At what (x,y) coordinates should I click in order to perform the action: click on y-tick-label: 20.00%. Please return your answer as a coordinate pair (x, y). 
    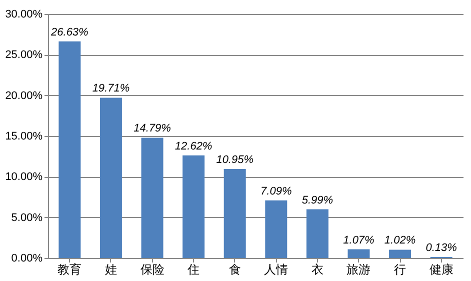
    Looking at the image, I should click on (24, 96).